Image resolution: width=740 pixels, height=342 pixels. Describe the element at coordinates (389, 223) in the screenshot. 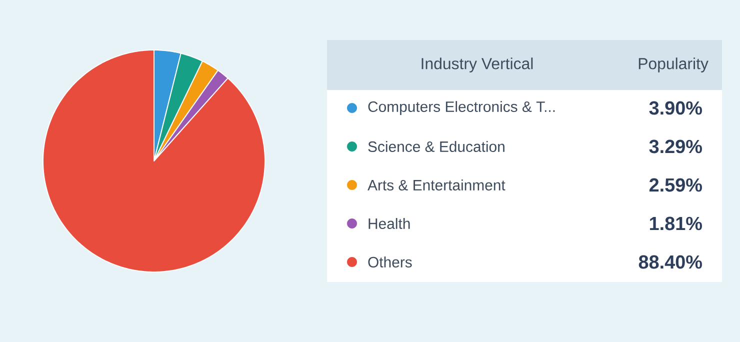

I see `legend-label: Health` at that location.